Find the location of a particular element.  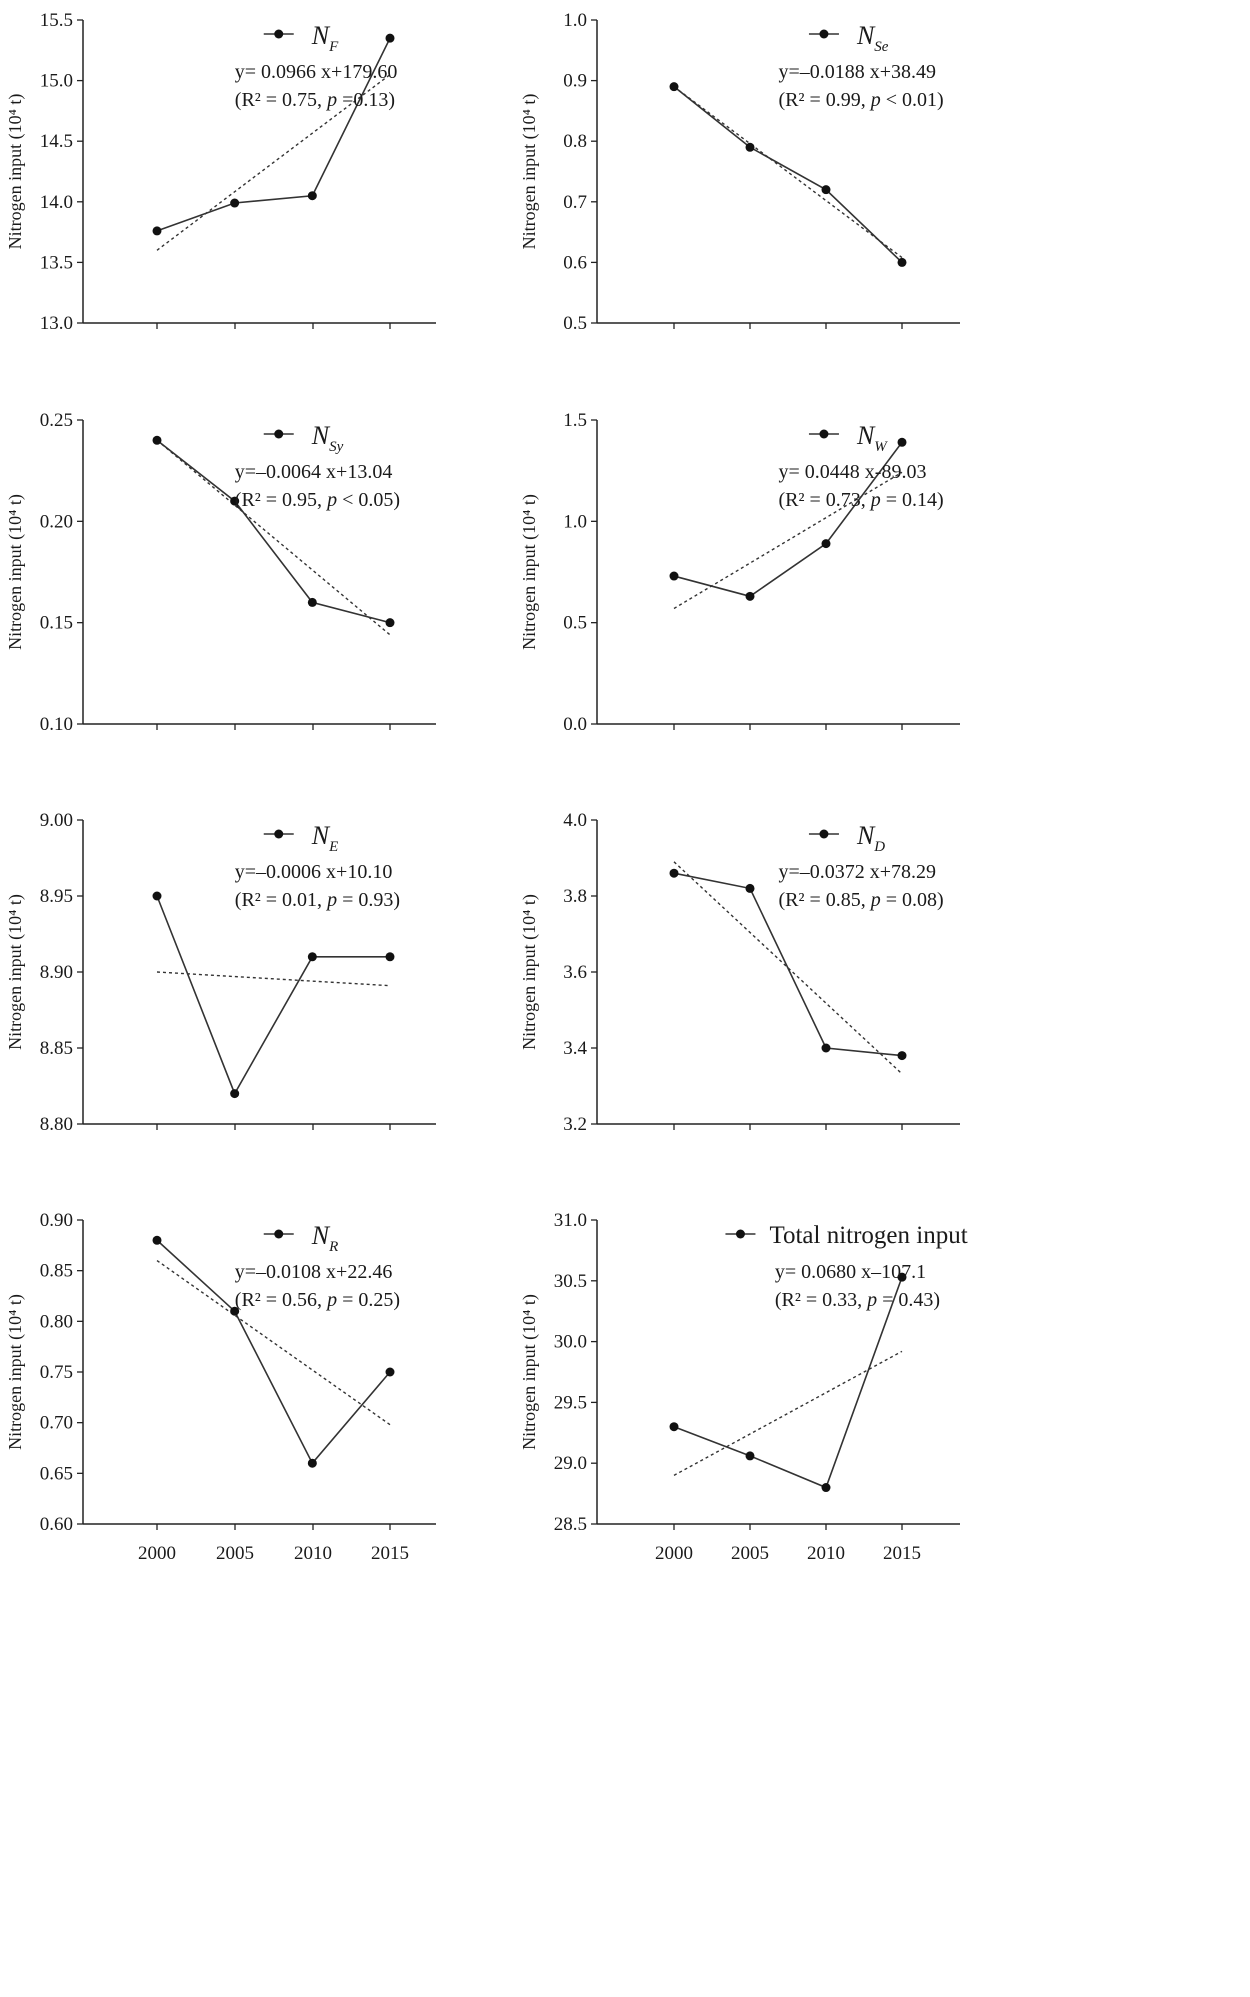

y-tick-label: 0.85 is located at coordinates (56, 1271).